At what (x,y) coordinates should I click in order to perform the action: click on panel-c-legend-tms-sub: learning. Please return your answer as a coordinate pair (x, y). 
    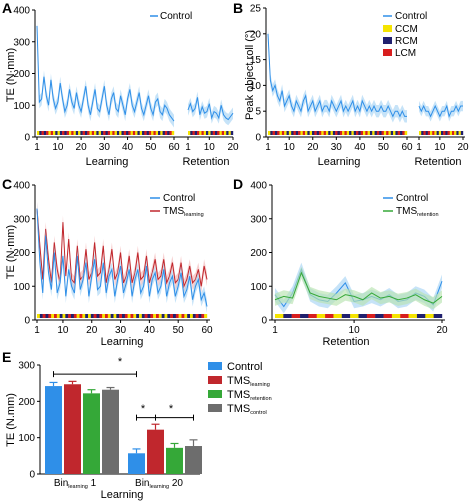
    Looking at the image, I should click on (194, 215).